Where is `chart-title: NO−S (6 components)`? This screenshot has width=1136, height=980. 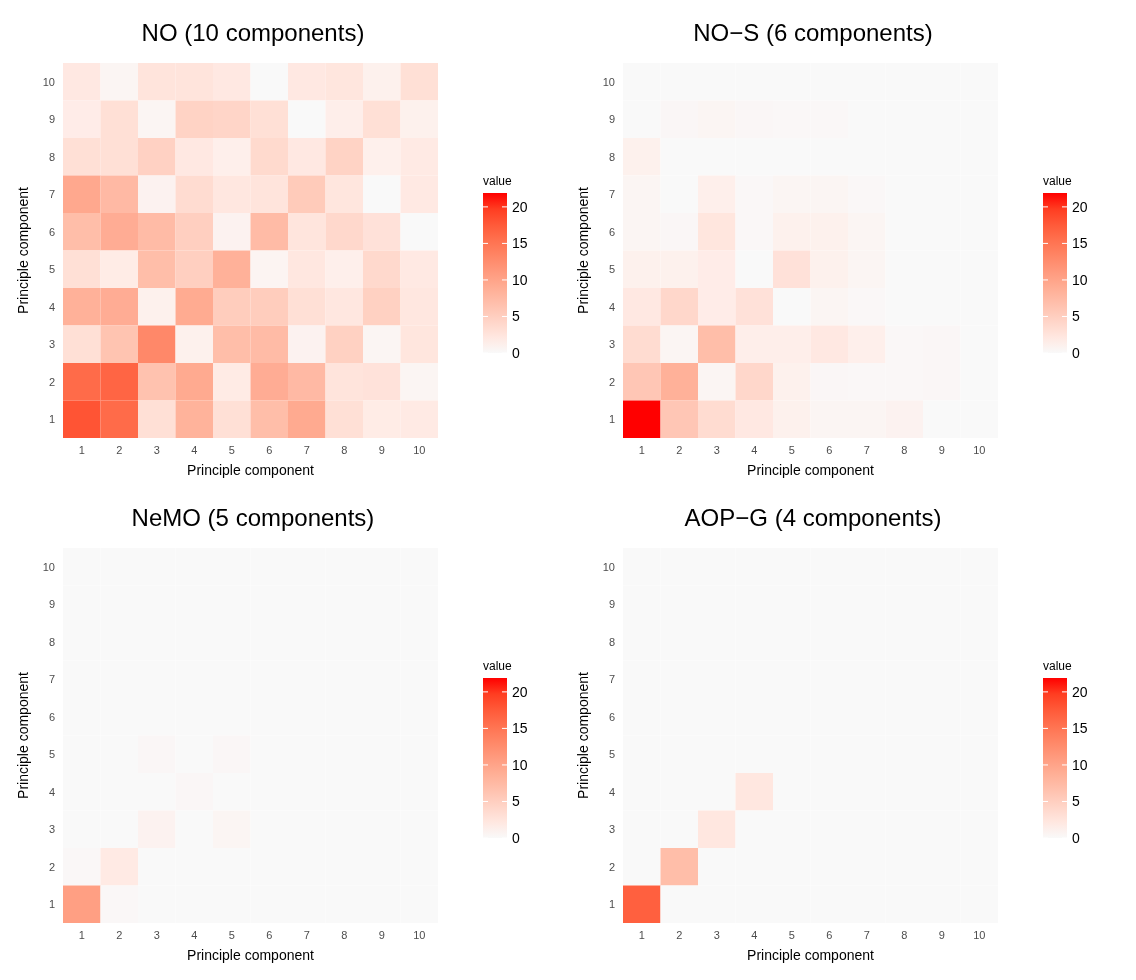
chart-title: NO−S (6 components) is located at coordinates (813, 33).